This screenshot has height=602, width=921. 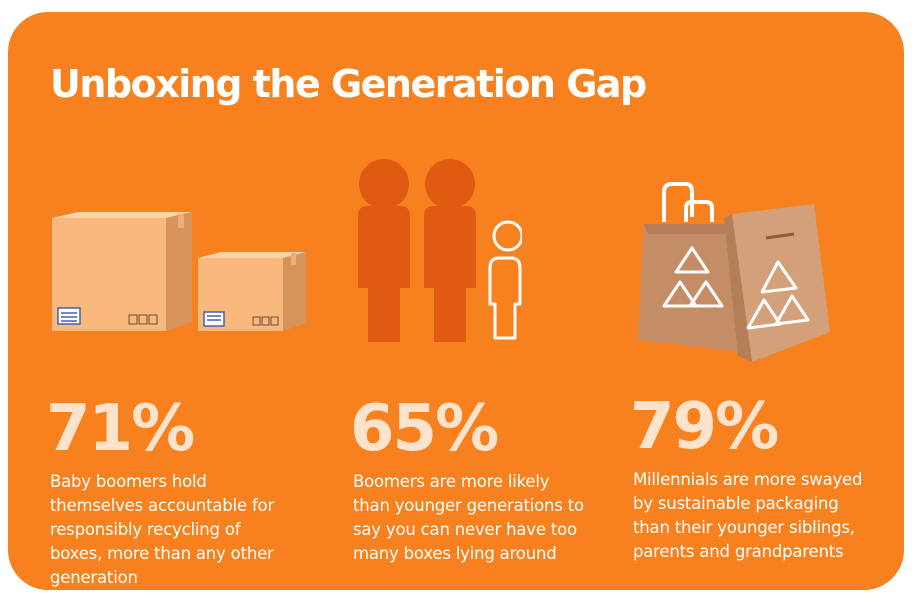 I want to click on page-title: Unboxing the Generation Gap, so click(x=348, y=84).